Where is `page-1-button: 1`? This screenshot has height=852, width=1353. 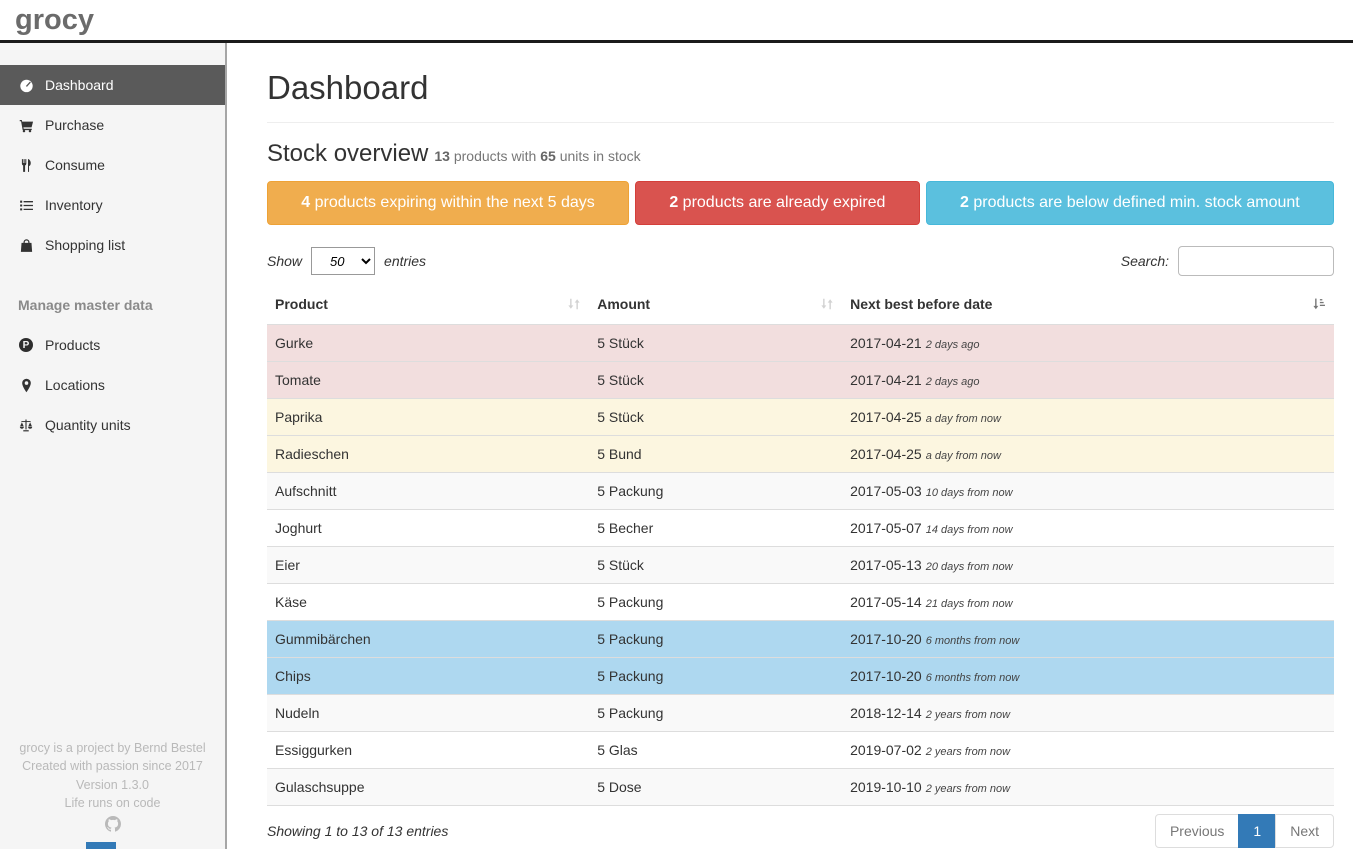 page-1-button: 1 is located at coordinates (1257, 831).